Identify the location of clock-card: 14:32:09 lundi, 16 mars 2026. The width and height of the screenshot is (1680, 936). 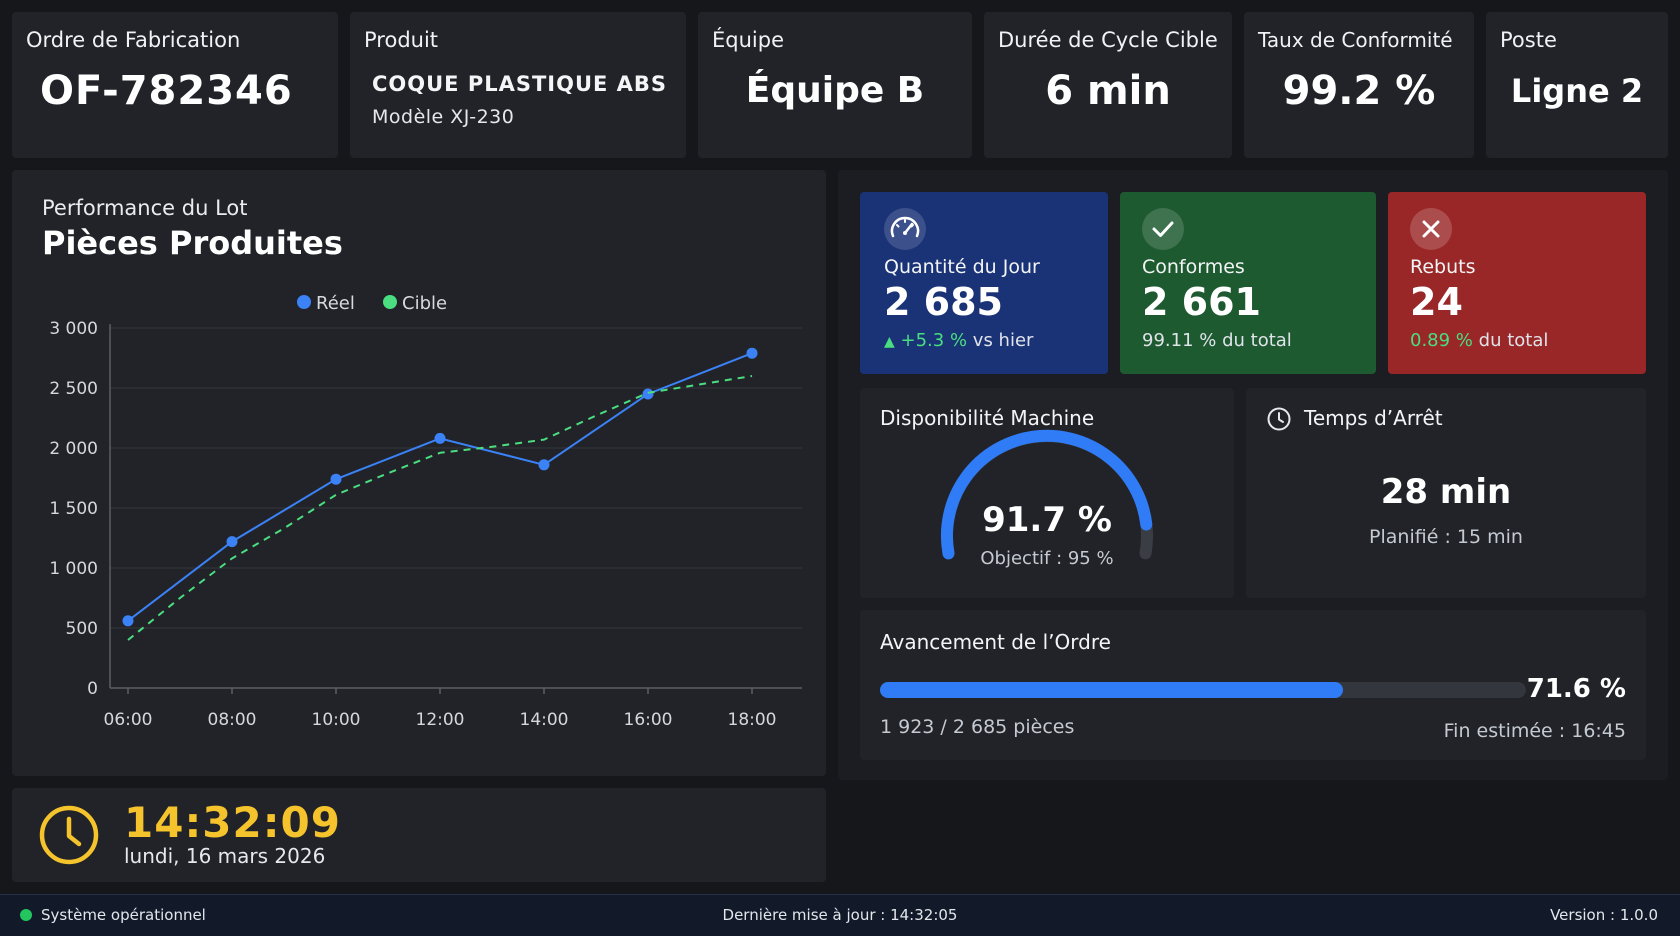
(419, 835).